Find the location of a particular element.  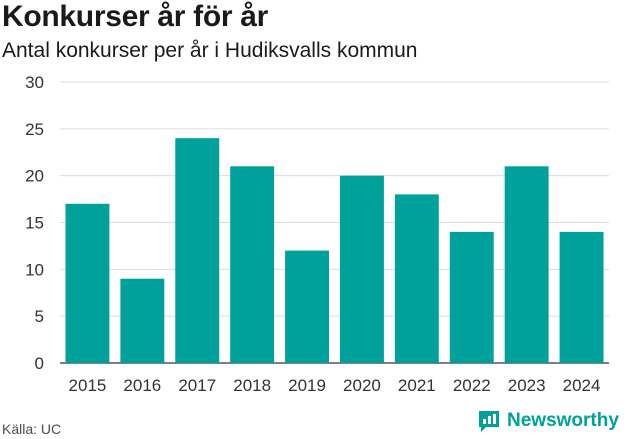

y-tick-label: 5 is located at coordinates (39, 316).